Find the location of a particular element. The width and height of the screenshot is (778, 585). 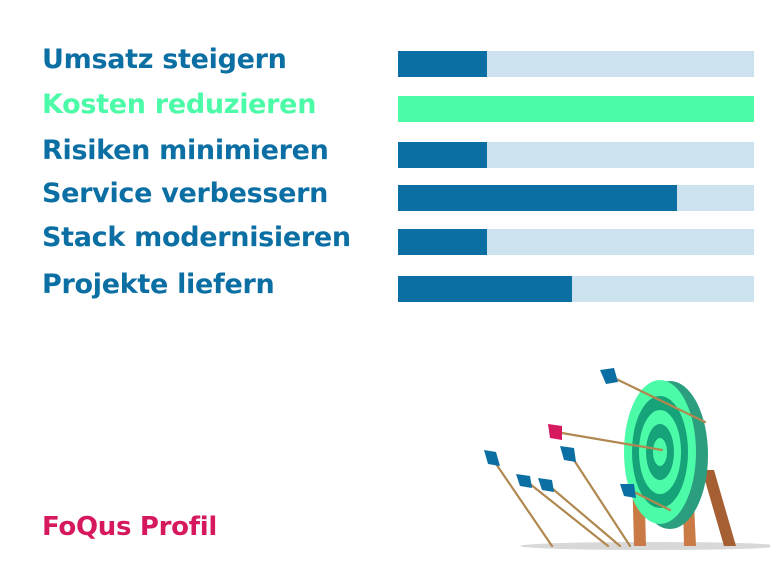

goal-label: Risiken minimieren is located at coordinates (185, 150).